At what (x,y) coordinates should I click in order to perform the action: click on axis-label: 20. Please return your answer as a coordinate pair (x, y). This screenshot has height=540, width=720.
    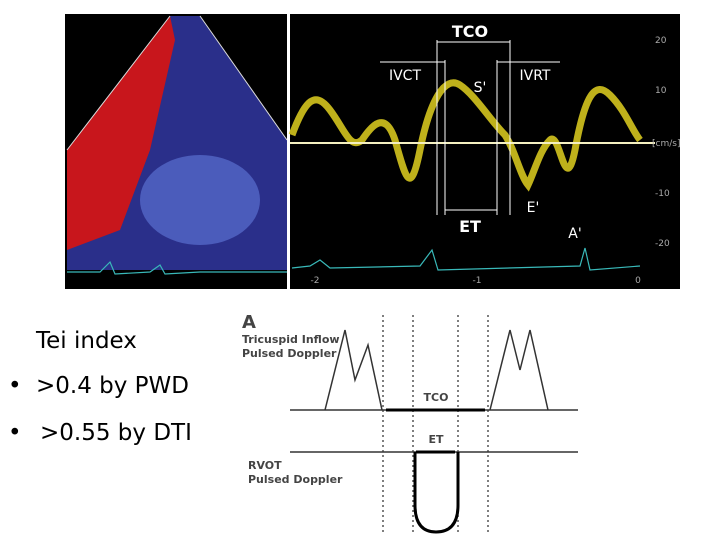
    Looking at the image, I should click on (661, 41).